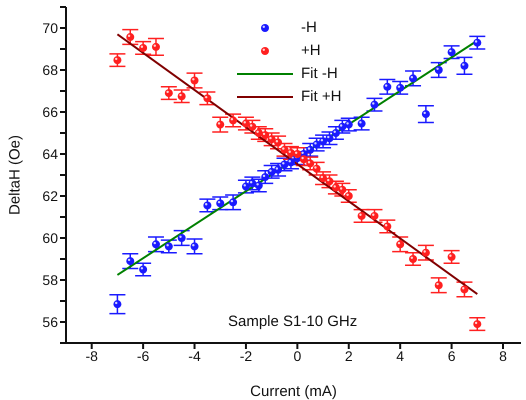  Describe the element at coordinates (319, 73) in the screenshot. I see `legend-label: Fit -H` at that location.